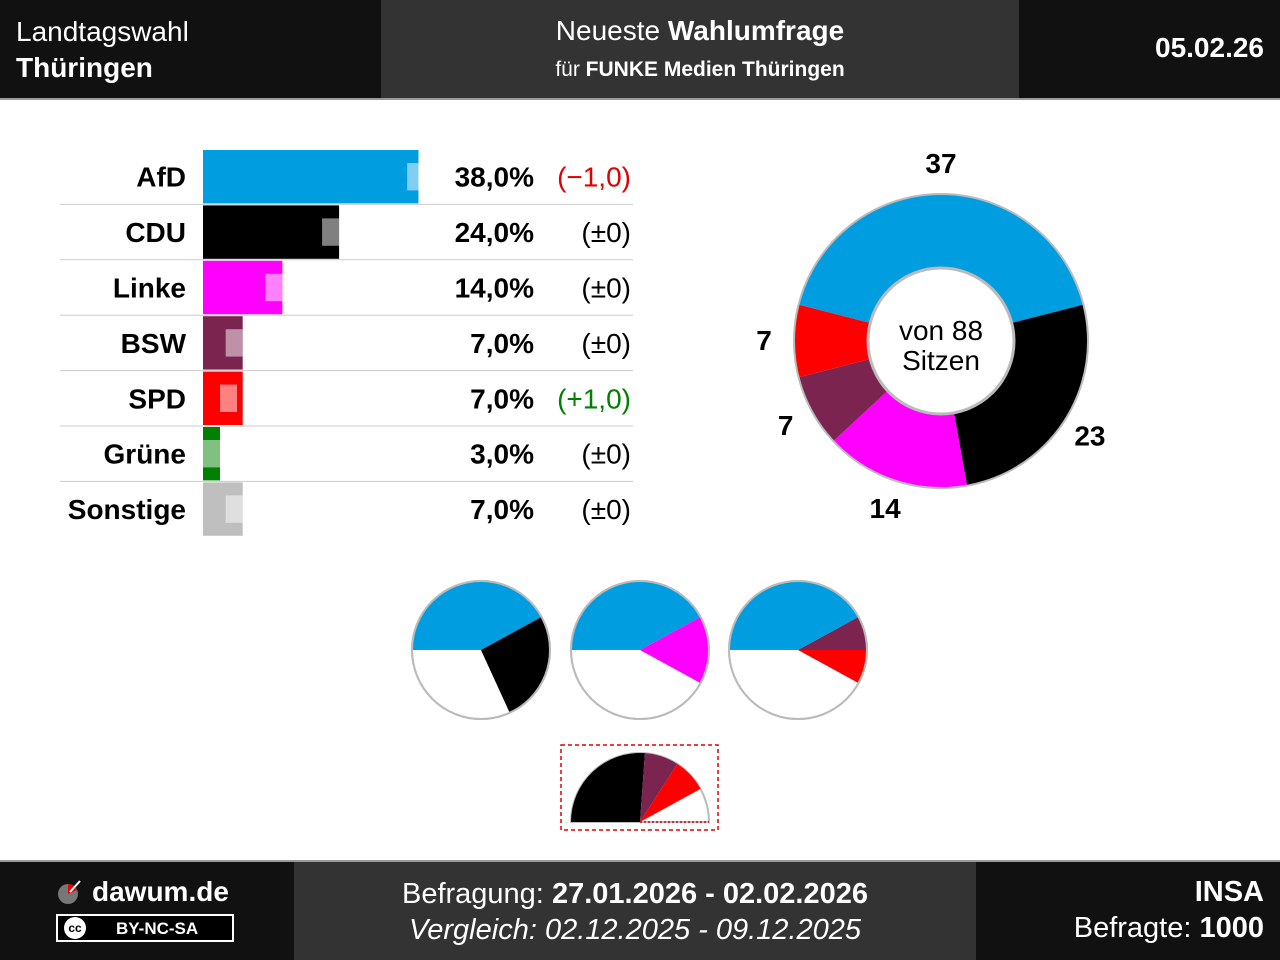  I want to click on donut-outline, so click(941, 341).